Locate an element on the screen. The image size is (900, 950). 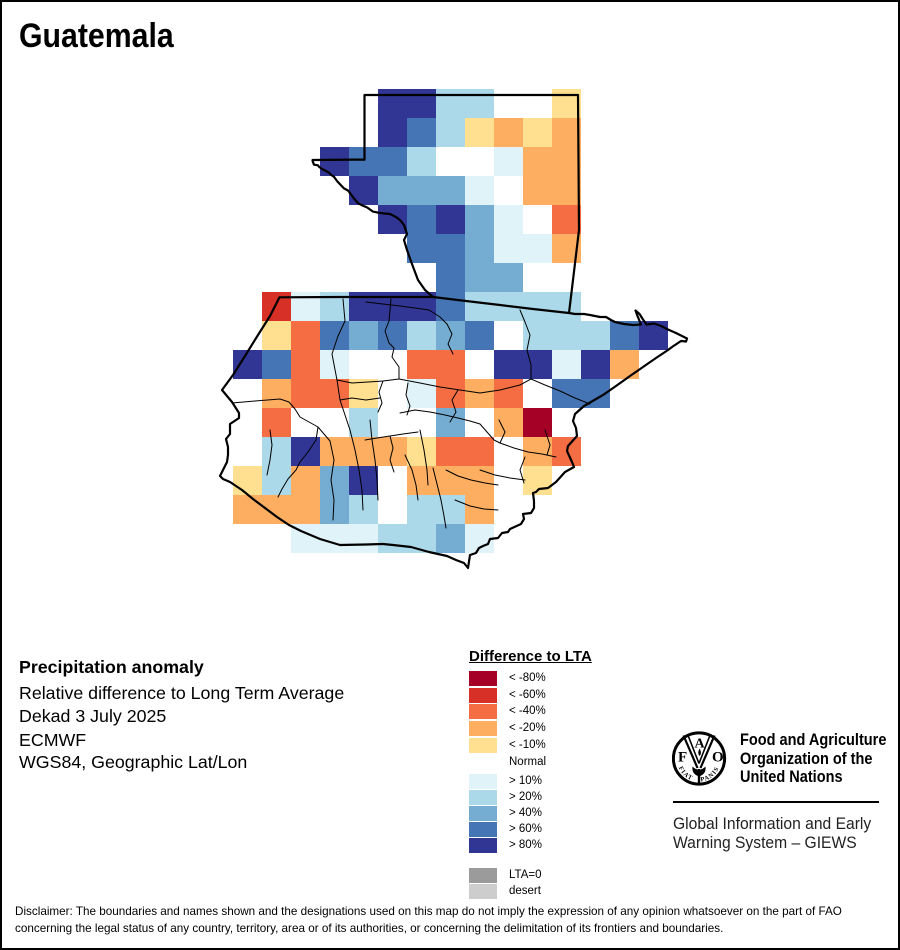
svg-text: F is located at coordinates (682, 758).